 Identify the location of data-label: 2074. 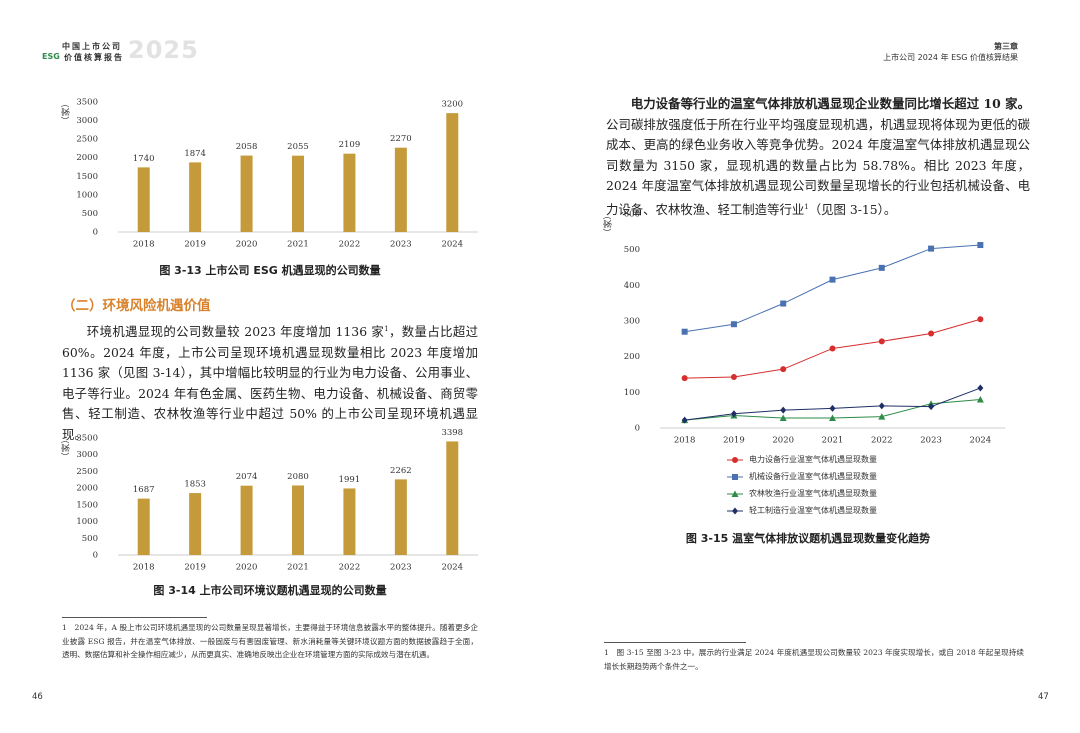
(247, 477).